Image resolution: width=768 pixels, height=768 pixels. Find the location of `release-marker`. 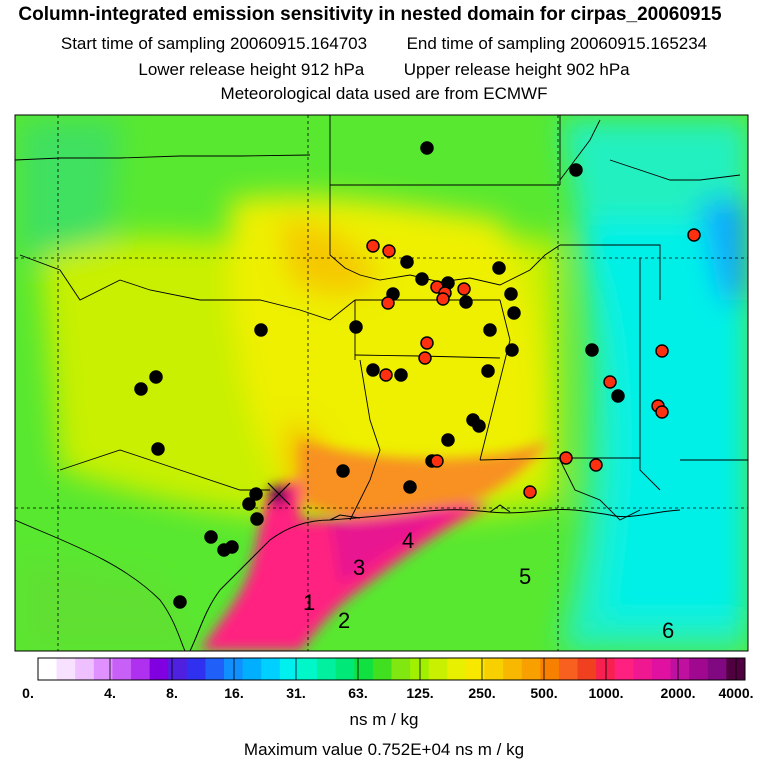

release-marker is located at coordinates (279, 494).